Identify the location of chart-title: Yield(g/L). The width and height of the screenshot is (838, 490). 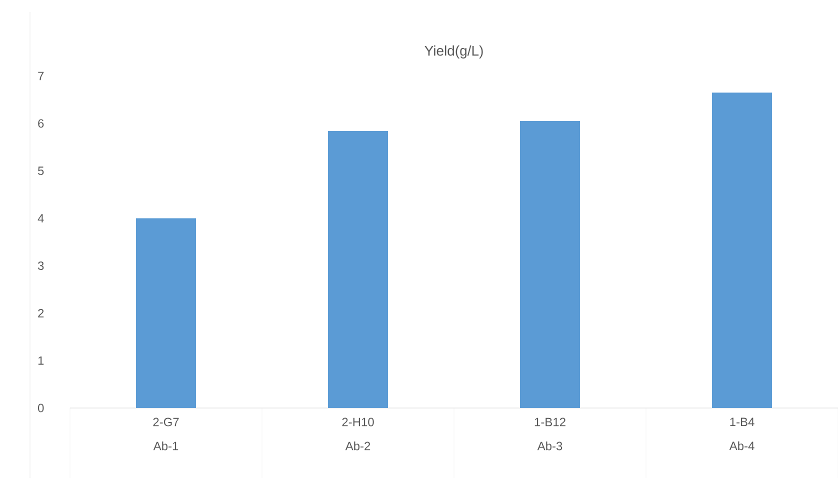
(453, 51).